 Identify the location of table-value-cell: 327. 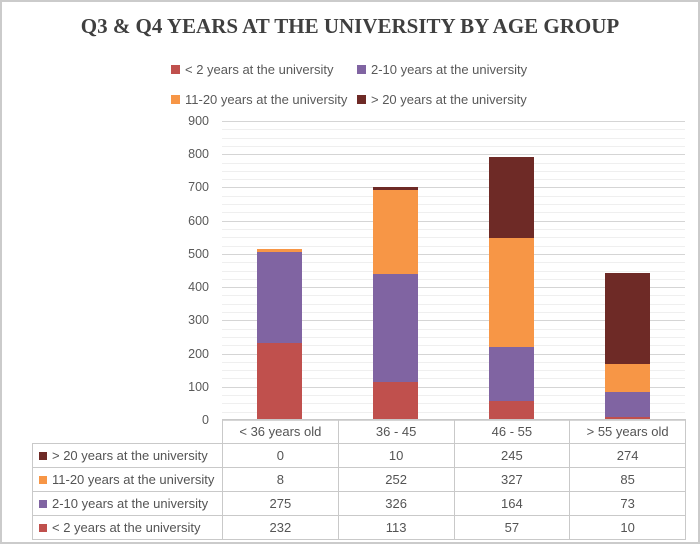
(512, 479).